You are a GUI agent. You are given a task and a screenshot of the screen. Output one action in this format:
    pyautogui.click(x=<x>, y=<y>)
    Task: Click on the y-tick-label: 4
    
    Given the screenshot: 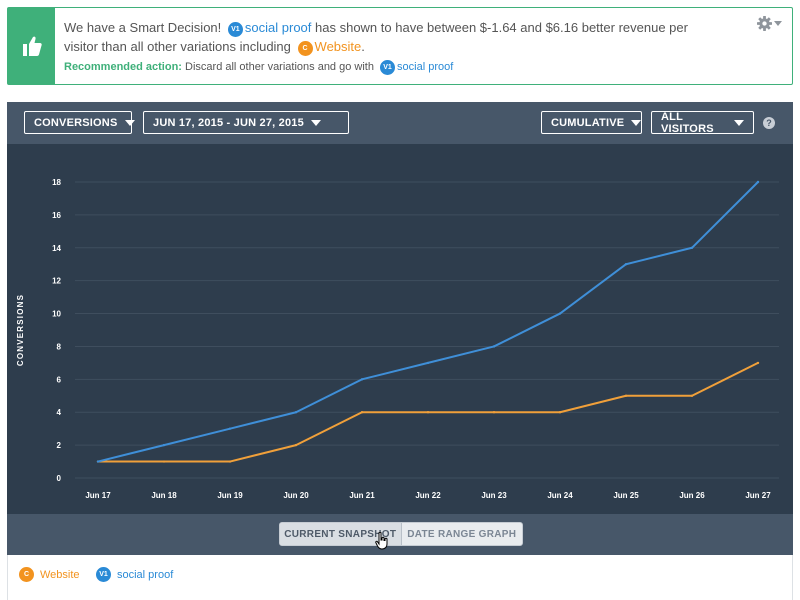 What is the action you would take?
    pyautogui.click(x=59, y=412)
    